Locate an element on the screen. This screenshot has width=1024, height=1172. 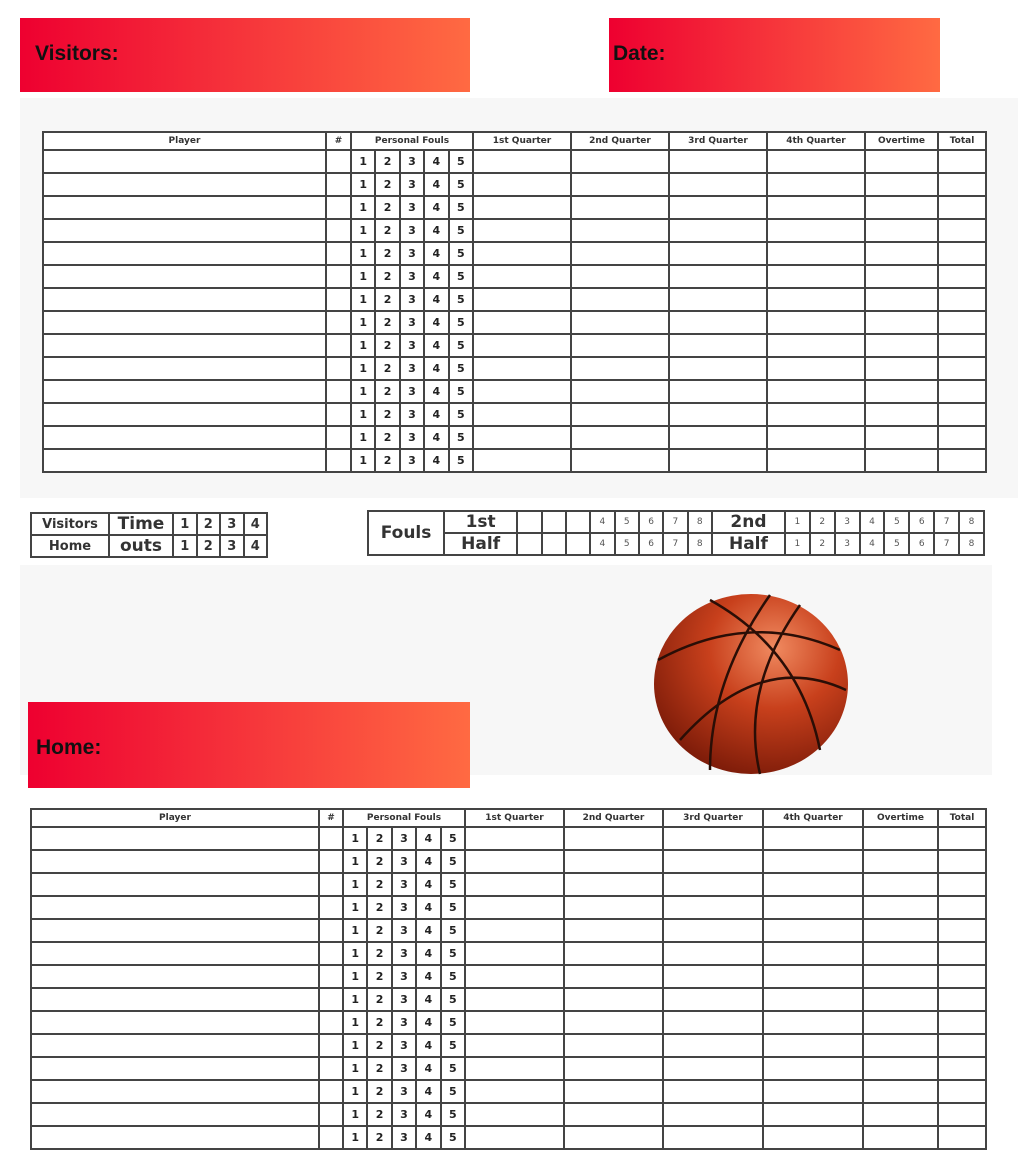
home-timeout-box: 2 is located at coordinates (208, 546).